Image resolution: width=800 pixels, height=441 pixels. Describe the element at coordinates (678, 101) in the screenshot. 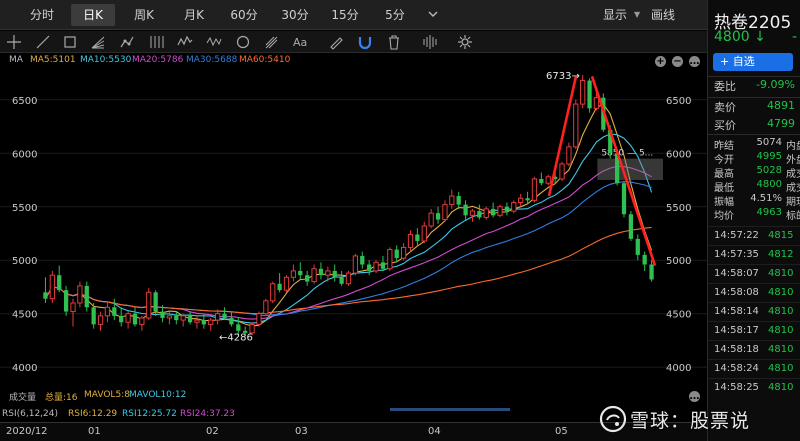

I see `y-tick-label-right: 6500` at that location.